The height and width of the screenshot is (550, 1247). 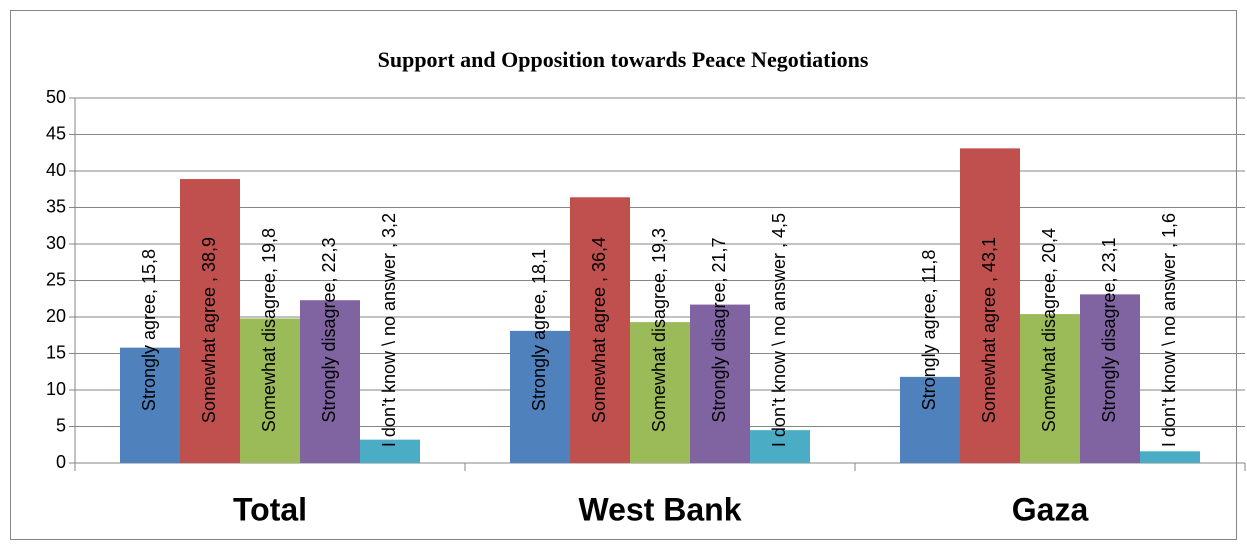 I want to click on x-tick-label: West Bank, so click(x=659, y=509).